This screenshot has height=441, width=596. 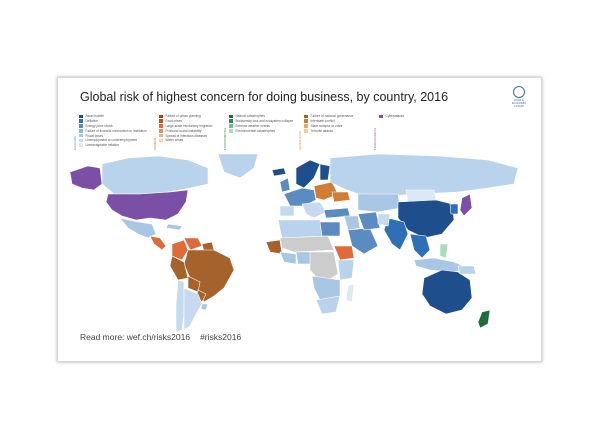 I want to click on region-east-africa, so click(x=346, y=270).